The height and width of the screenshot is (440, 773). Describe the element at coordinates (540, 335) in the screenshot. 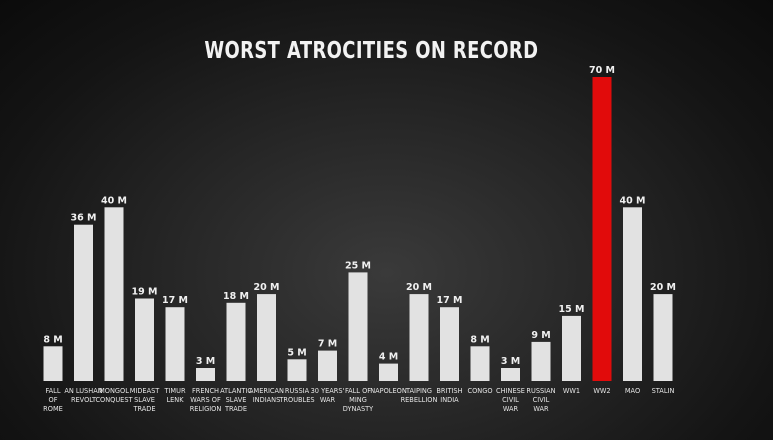

I see `value-label-16: 9 M` at that location.